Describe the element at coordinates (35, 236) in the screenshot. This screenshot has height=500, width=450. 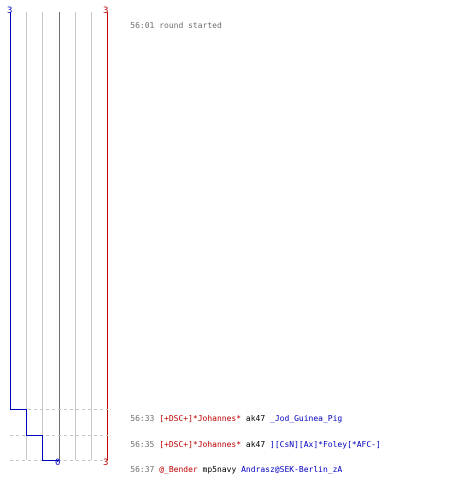
I see `blue-team-line` at that location.